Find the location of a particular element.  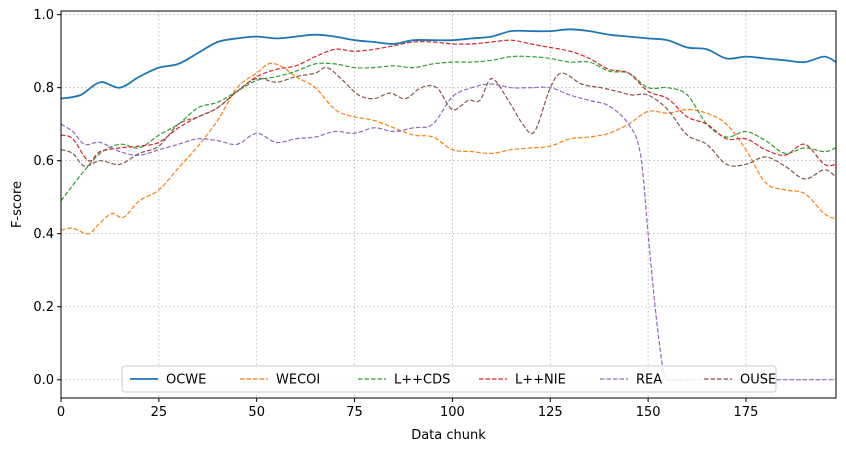

y-axis-label: F-score is located at coordinates (17, 204).